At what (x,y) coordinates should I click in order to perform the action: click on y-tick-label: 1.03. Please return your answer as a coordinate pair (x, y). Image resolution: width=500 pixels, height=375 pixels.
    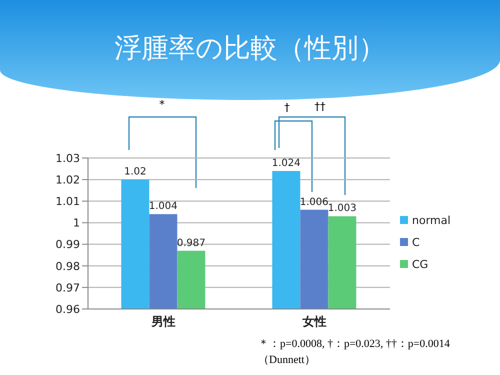
    Looking at the image, I should click on (68, 158).